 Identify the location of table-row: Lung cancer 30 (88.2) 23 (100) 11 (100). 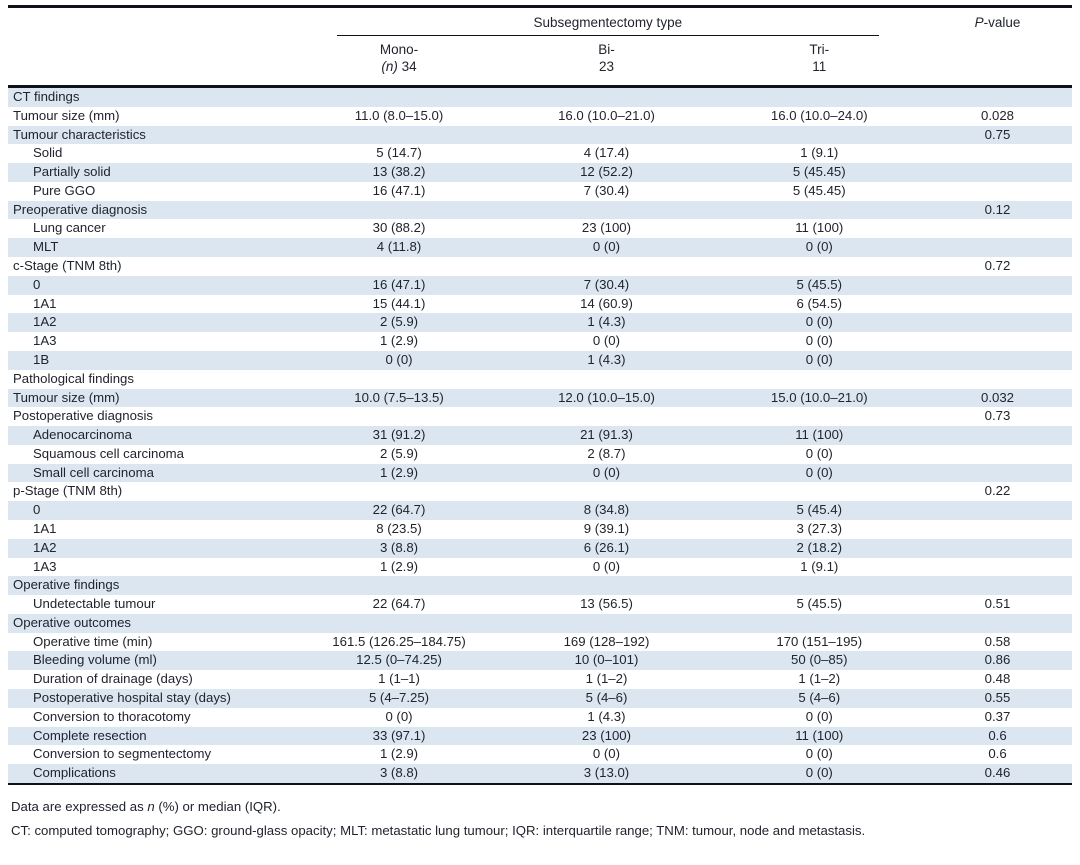
(540, 228).